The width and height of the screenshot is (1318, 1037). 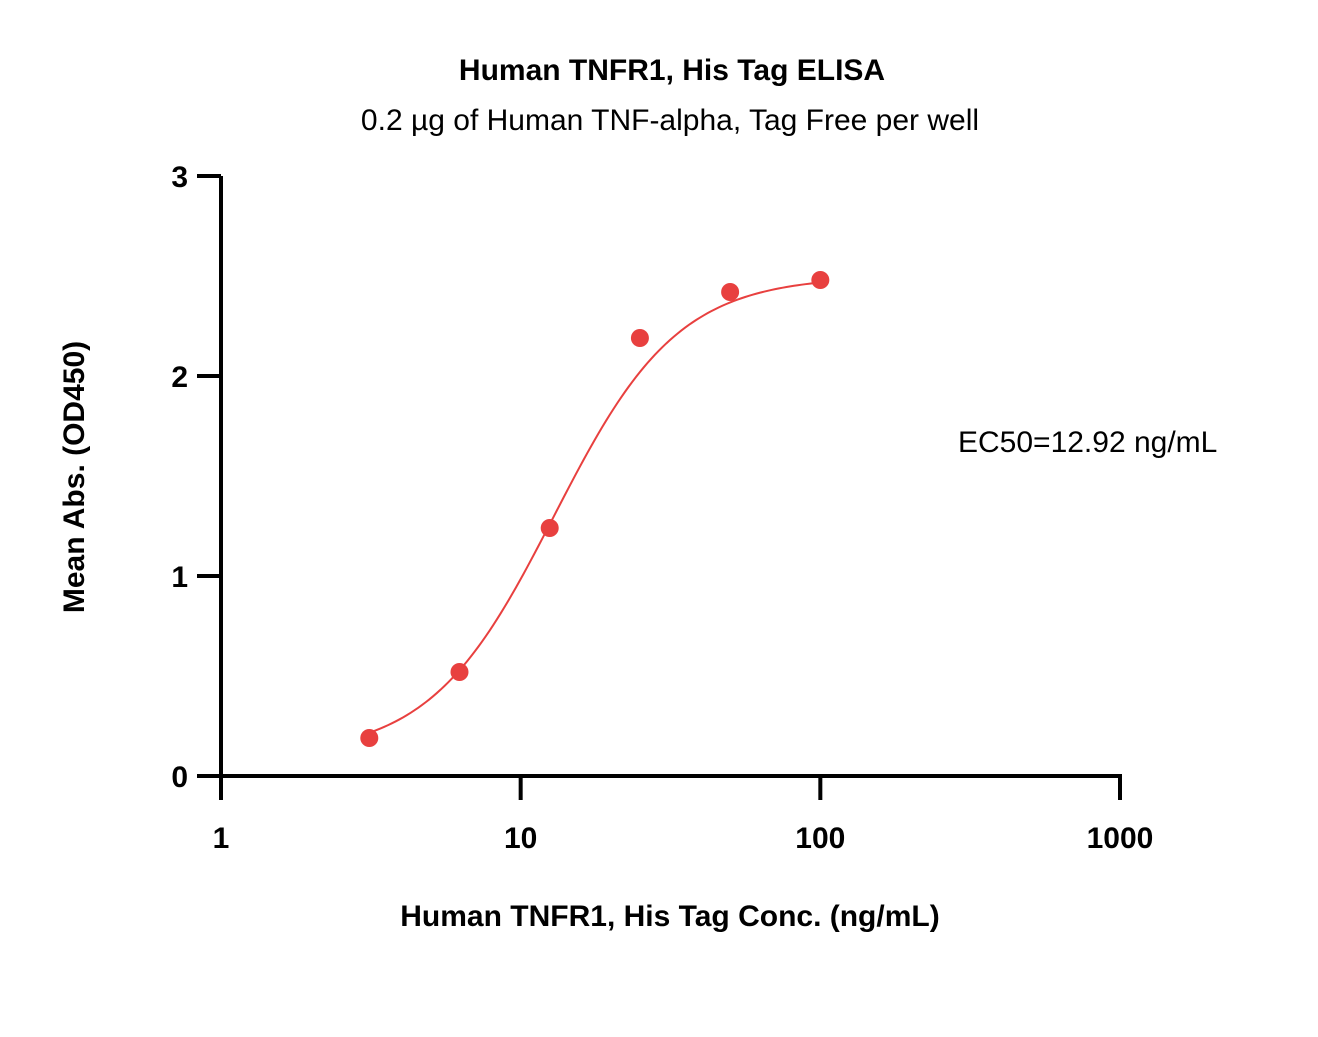 I want to click on chart-title: Human TNFR1, His Tag ELISA, so click(x=672, y=70).